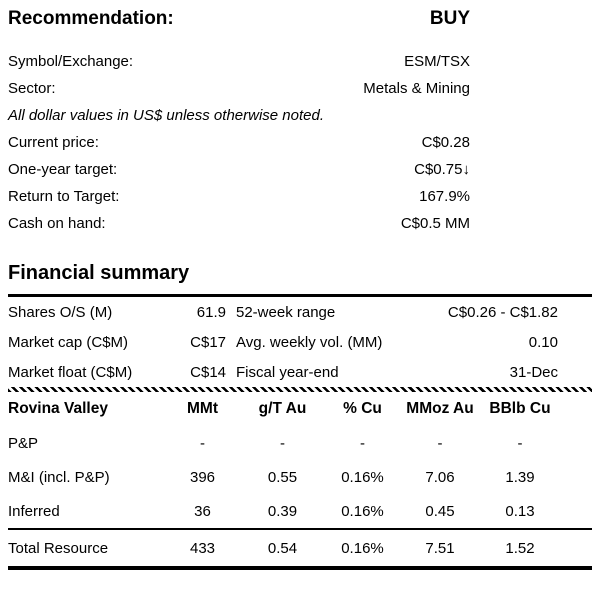  Describe the element at coordinates (300, 529) in the screenshot. I see `total-row-top-rule` at that location.